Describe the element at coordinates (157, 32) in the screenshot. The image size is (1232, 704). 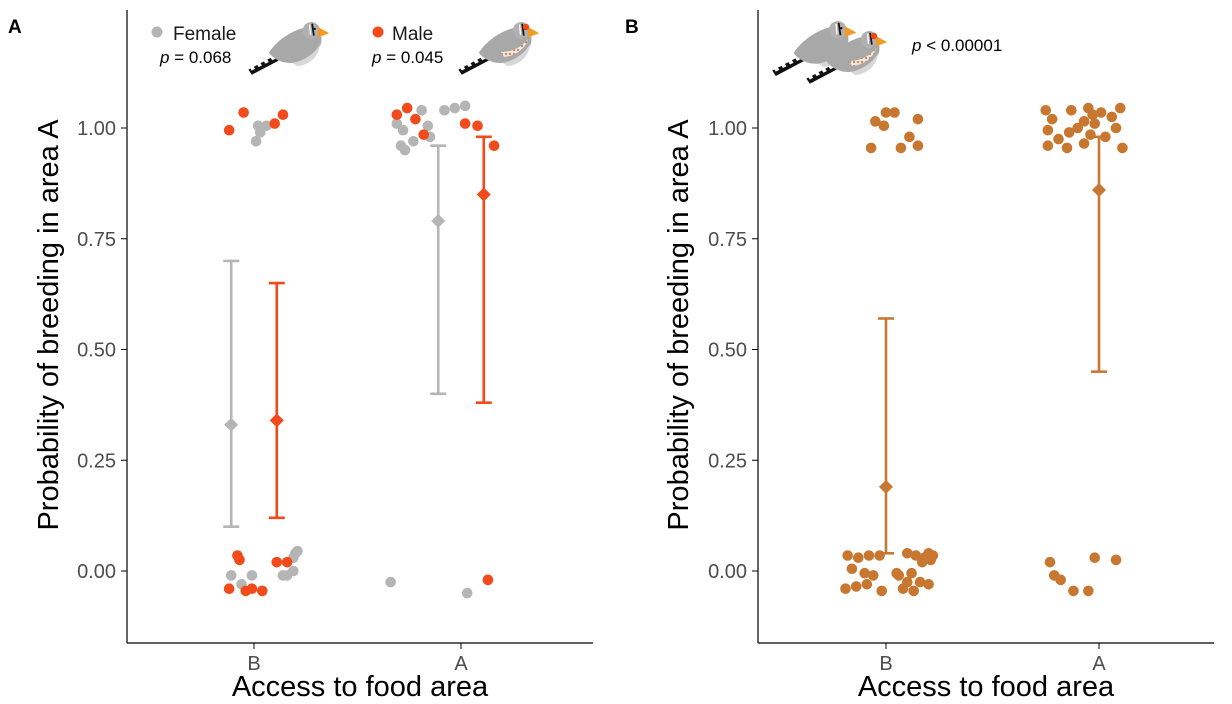
I see `legend-female-swatch` at that location.